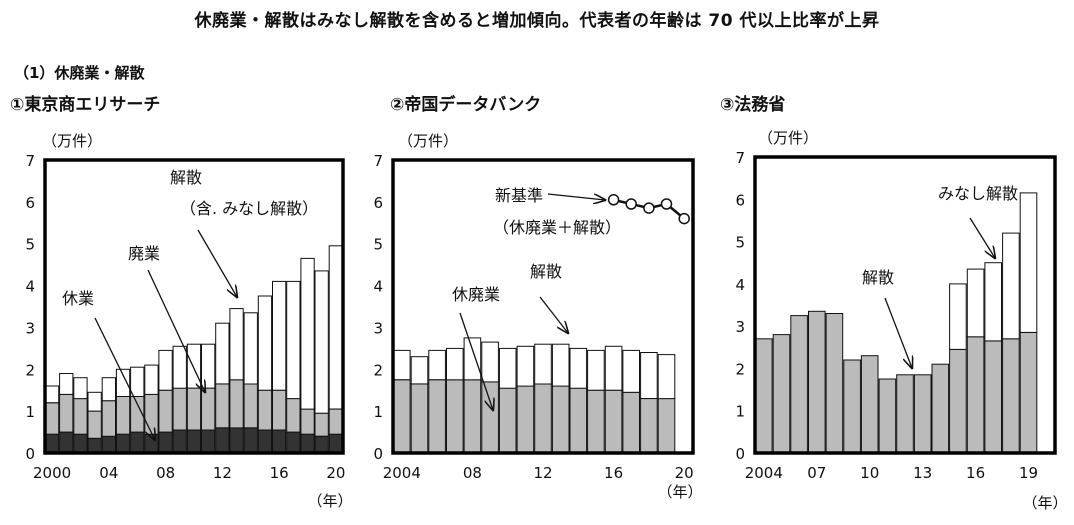 Image resolution: width=1074 pixels, height=525 pixels. What do you see at coordinates (519, 195) in the screenshot?
I see `annotation-label: 新基準` at bounding box center [519, 195].